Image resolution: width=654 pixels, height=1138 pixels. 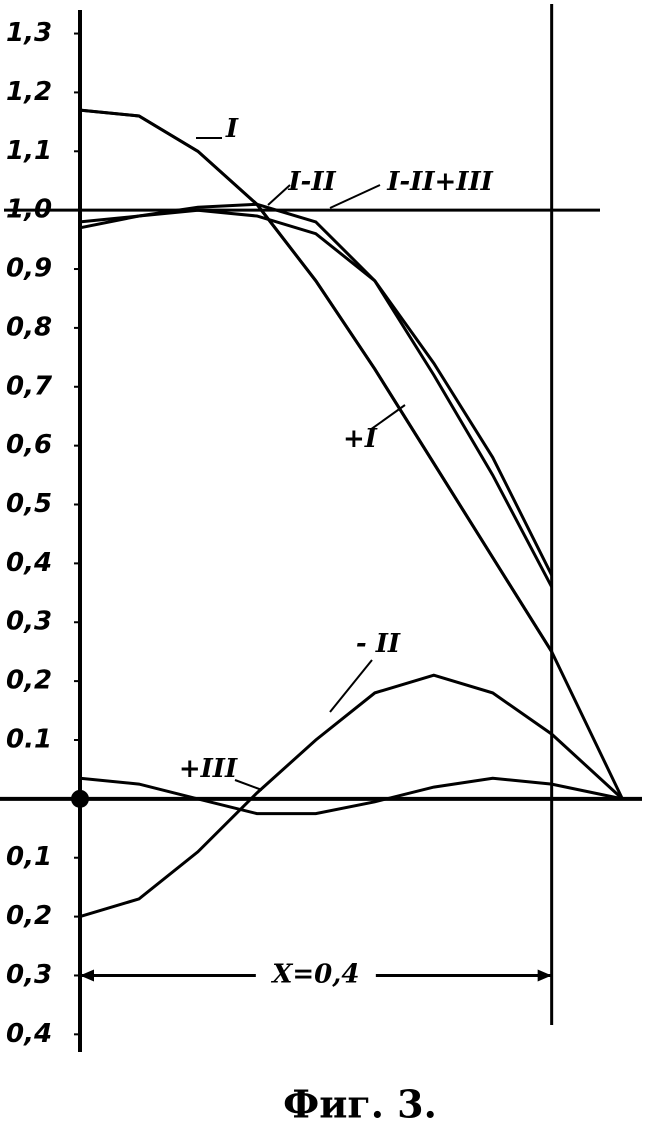 What do you see at coordinates (29, 739) in the screenshot?
I see `y-tick-label: 0.1` at bounding box center [29, 739].